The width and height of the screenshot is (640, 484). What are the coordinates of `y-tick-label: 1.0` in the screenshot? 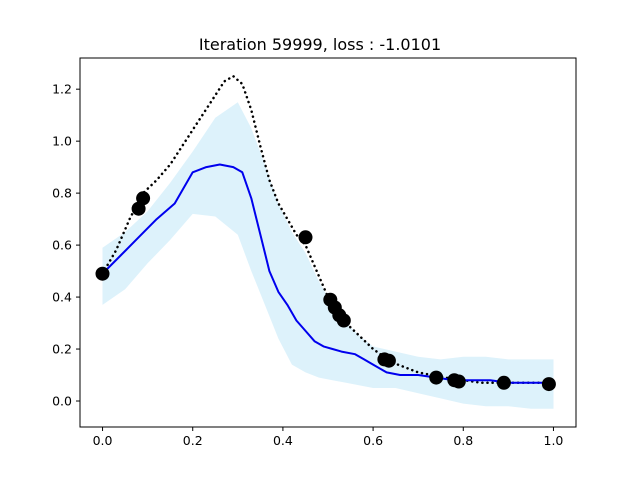 It's located at (62, 141).